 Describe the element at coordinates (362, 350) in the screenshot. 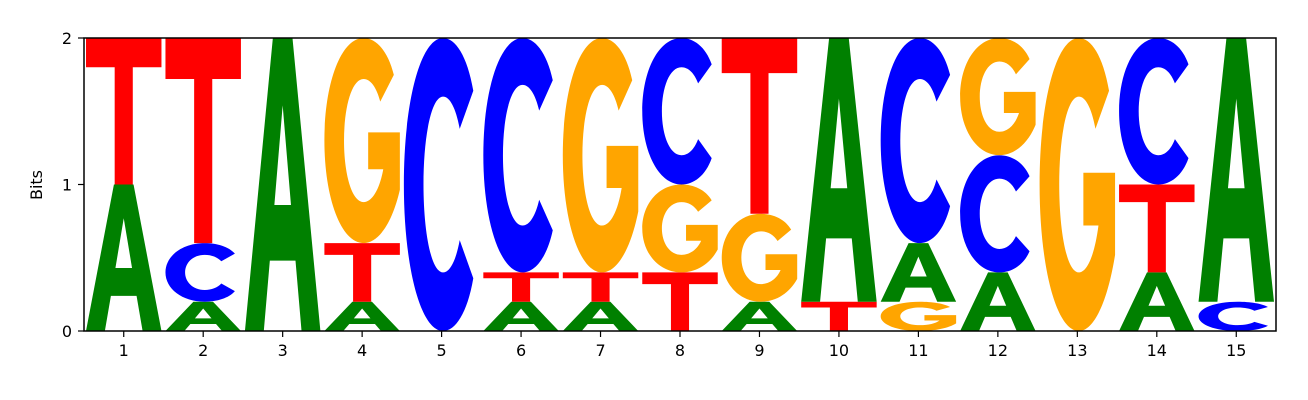

I see `x-tick-label-4: 4` at that location.